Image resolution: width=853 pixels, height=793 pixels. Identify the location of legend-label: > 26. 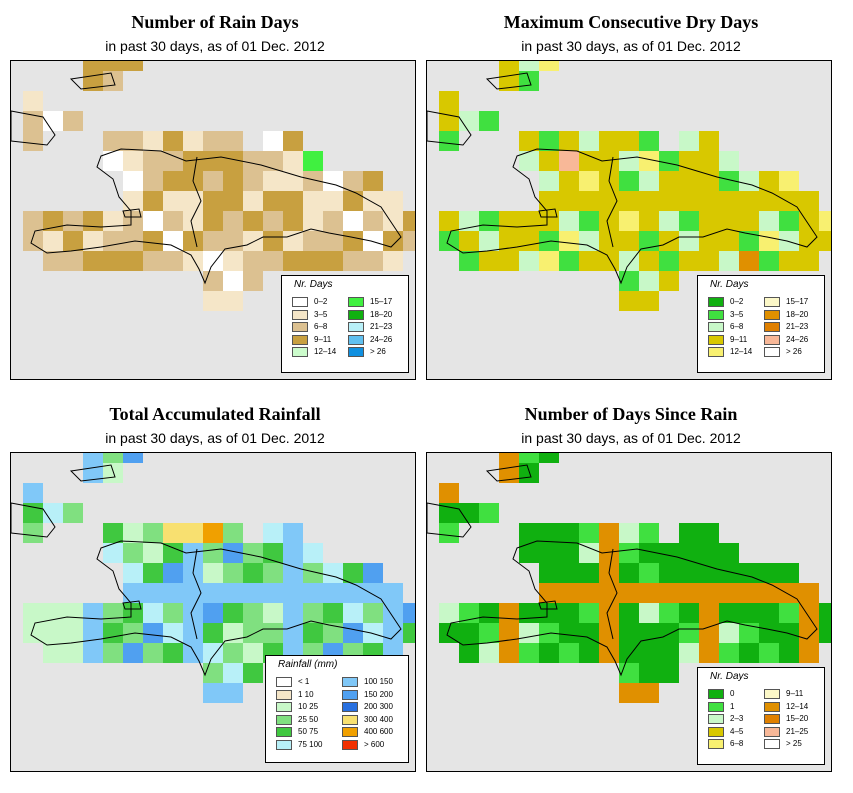
(794, 351).